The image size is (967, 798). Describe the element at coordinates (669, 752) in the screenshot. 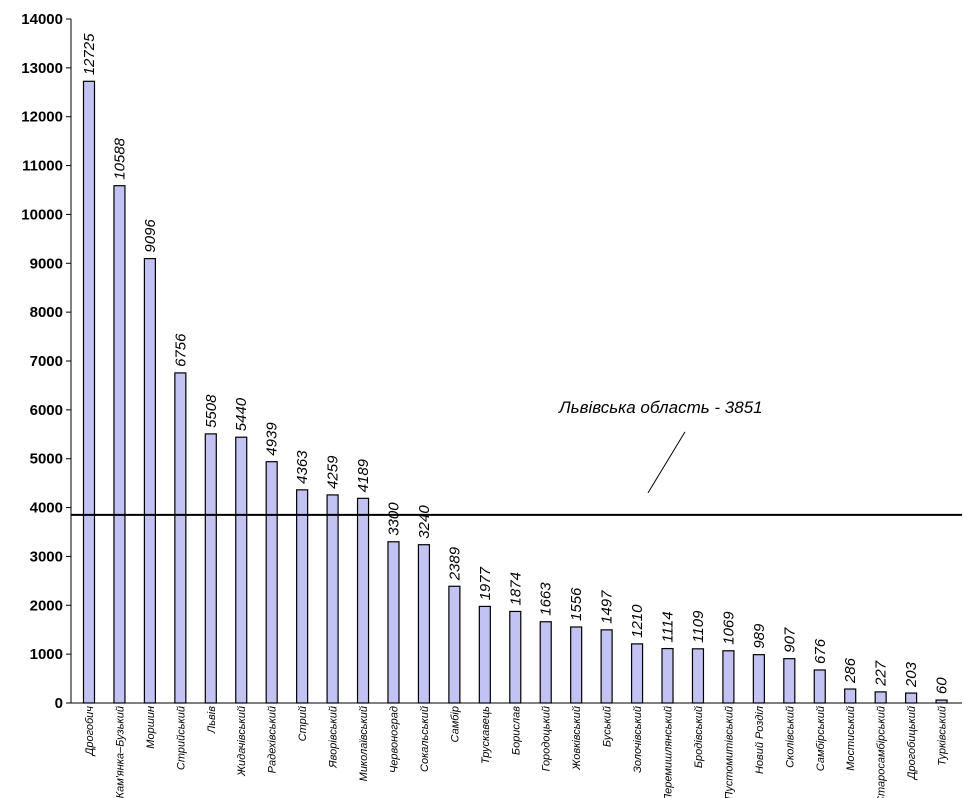

I see `category-label: Перемишлянський` at that location.